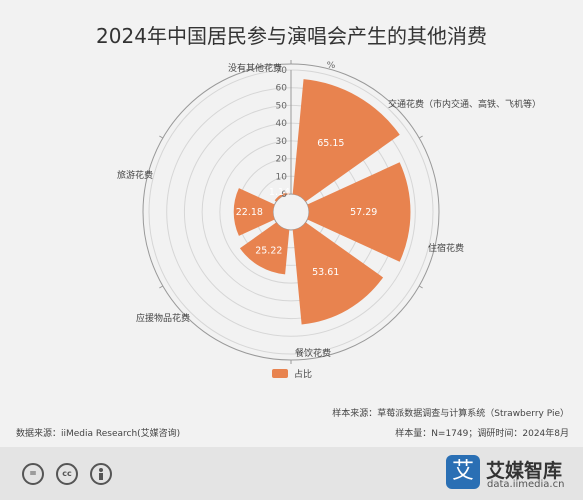 The height and width of the screenshot is (500, 583). What do you see at coordinates (313, 353) in the screenshot?
I see `category-label-2: 餐饮花费` at bounding box center [313, 353].